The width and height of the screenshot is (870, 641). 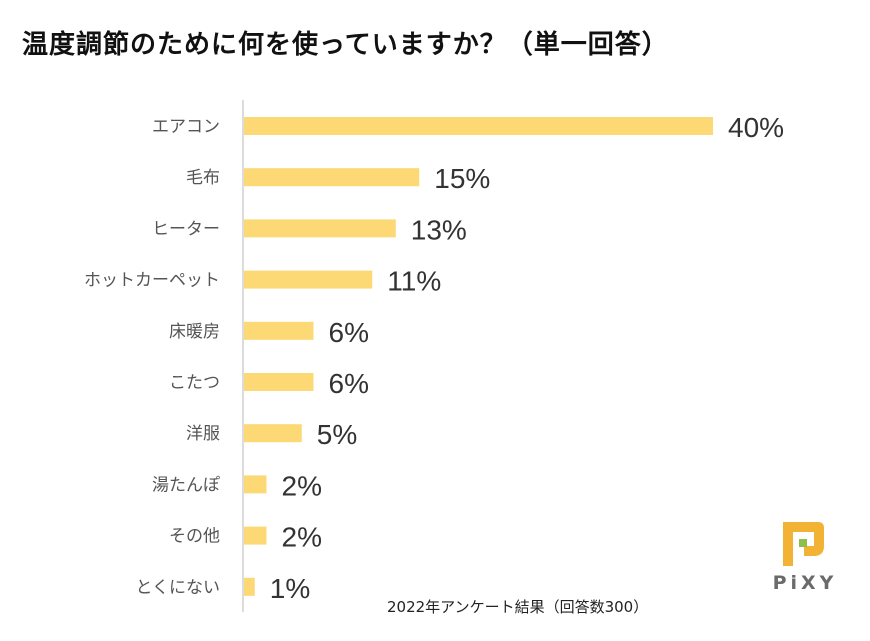 What do you see at coordinates (345, 45) in the screenshot?
I see `chart-title: 温度調節のために何を使っていますか？（単一回答）` at bounding box center [345, 45].